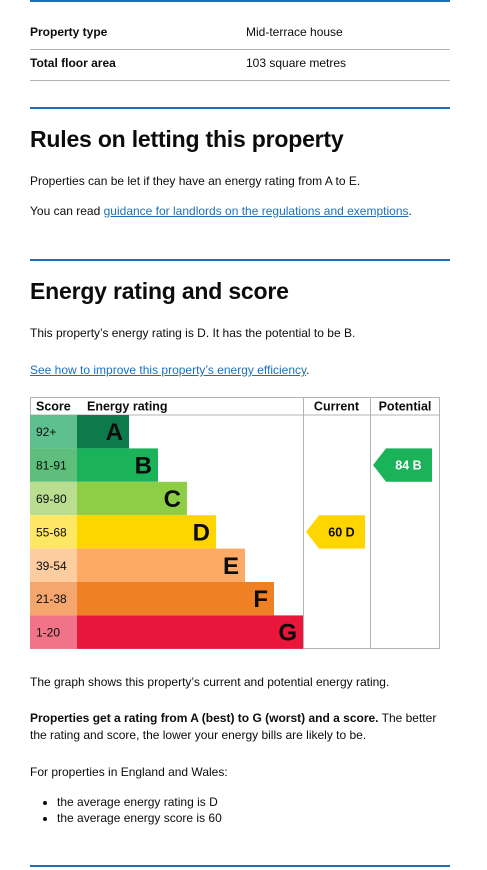 The image size is (487, 870). I want to click on summary-value: 103 square metres, so click(296, 63).